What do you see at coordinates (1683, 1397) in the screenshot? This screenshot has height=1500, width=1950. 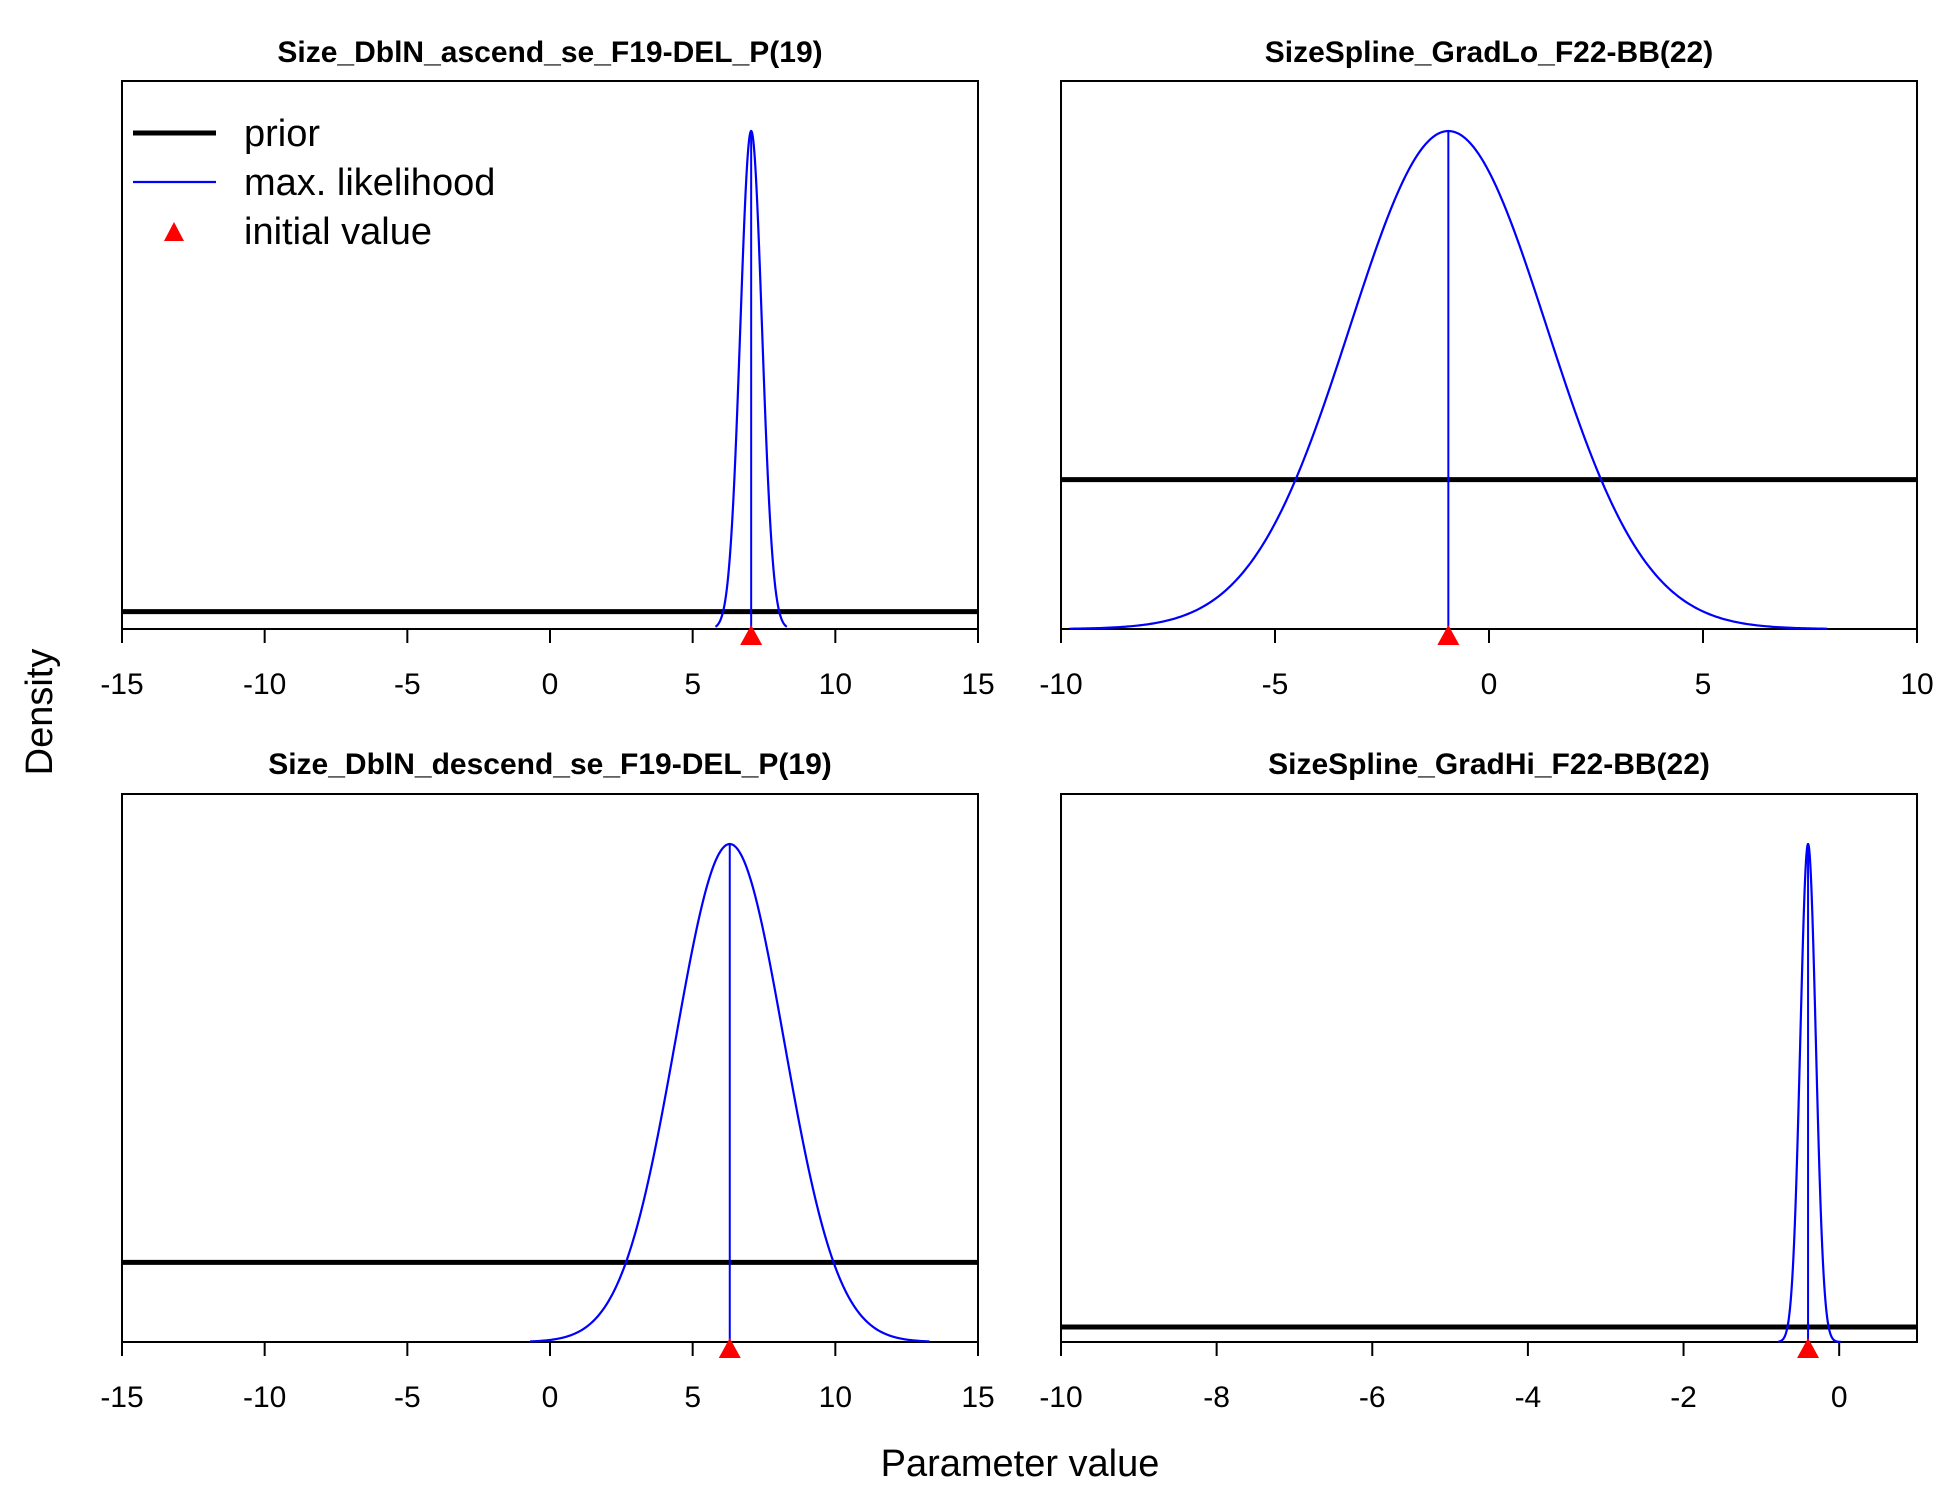 I see `x-tick-label: -2` at bounding box center [1683, 1397].